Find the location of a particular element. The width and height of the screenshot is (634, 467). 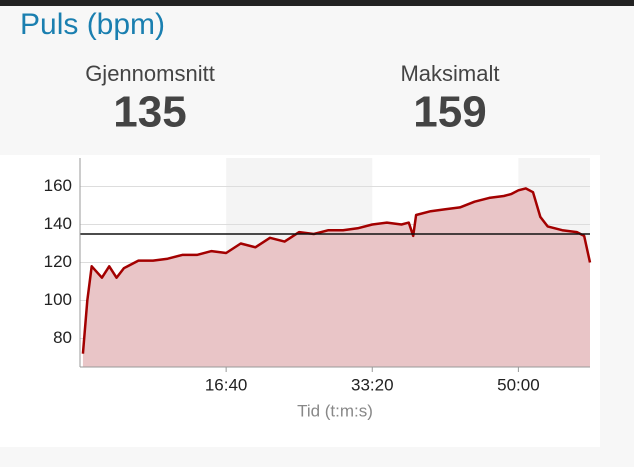

title: Puls (bpm) is located at coordinates (92, 24).